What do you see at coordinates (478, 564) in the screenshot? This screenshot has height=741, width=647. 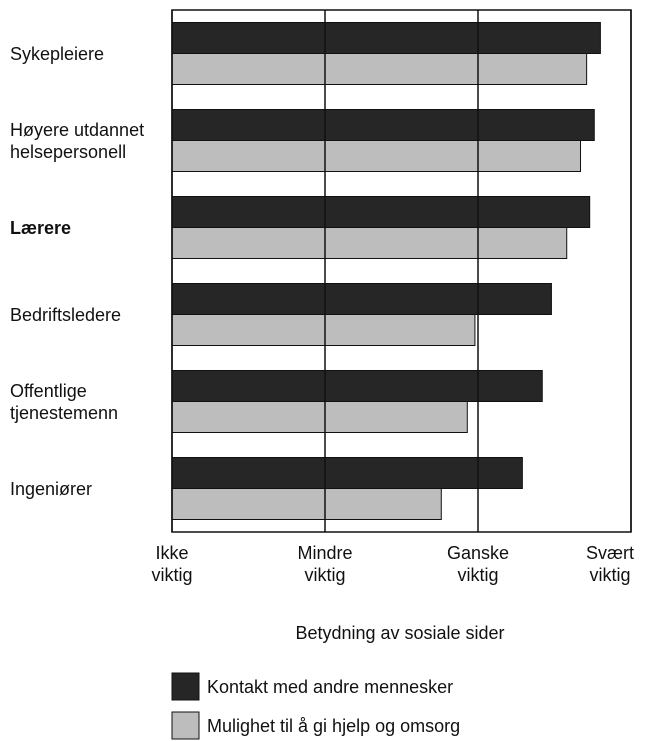 I see `x-tick-label: Ganske viktig` at bounding box center [478, 564].